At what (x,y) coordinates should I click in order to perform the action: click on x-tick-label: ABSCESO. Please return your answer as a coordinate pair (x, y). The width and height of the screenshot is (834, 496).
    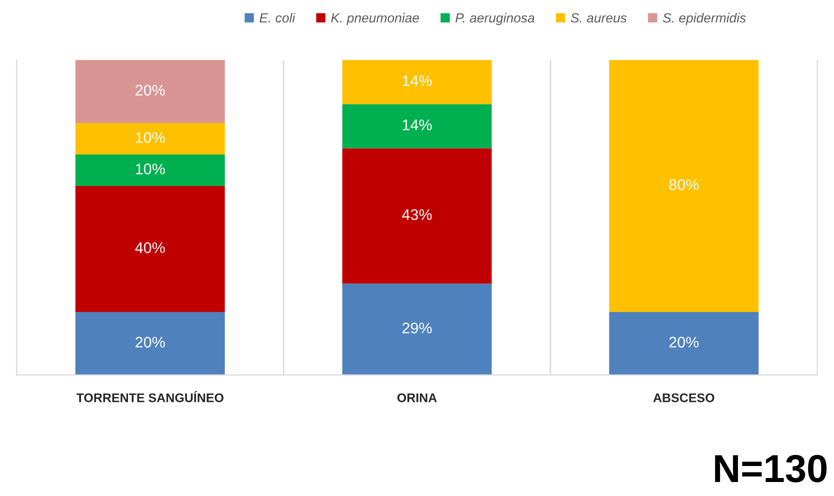
    Looking at the image, I should click on (683, 397).